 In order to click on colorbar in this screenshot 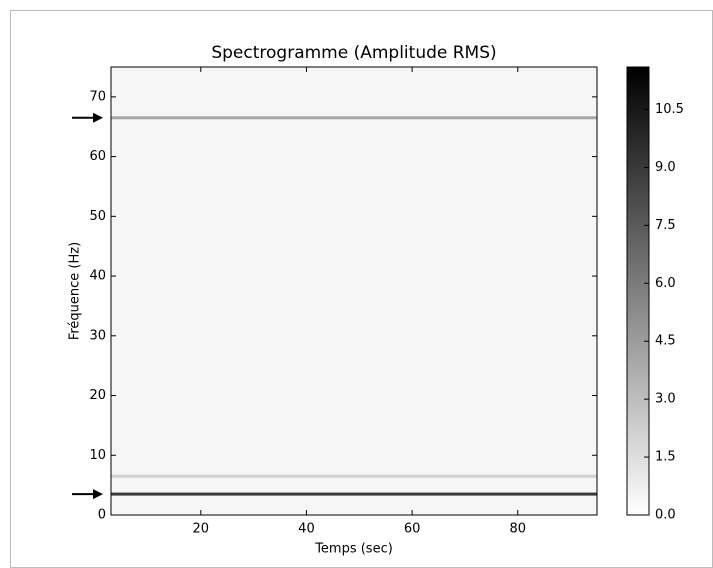, I will do `click(638, 291)`.